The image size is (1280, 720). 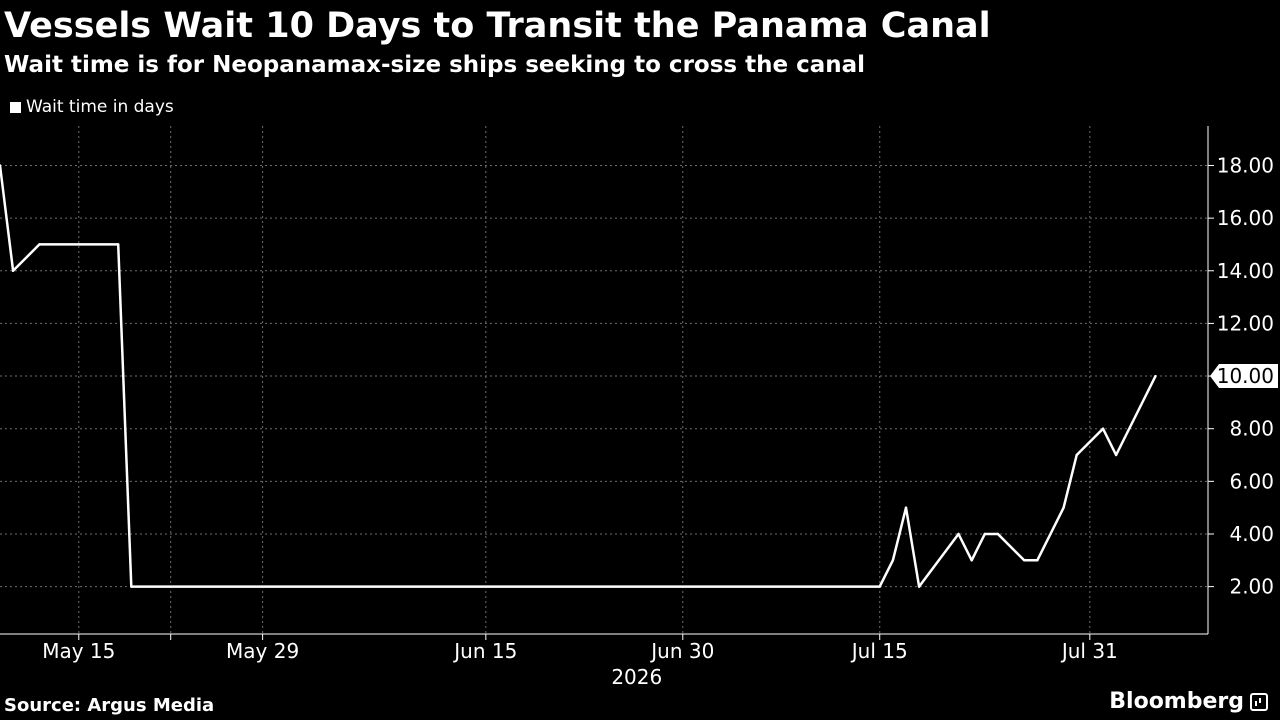 I want to click on legend: Wait time in days, so click(x=92, y=107).